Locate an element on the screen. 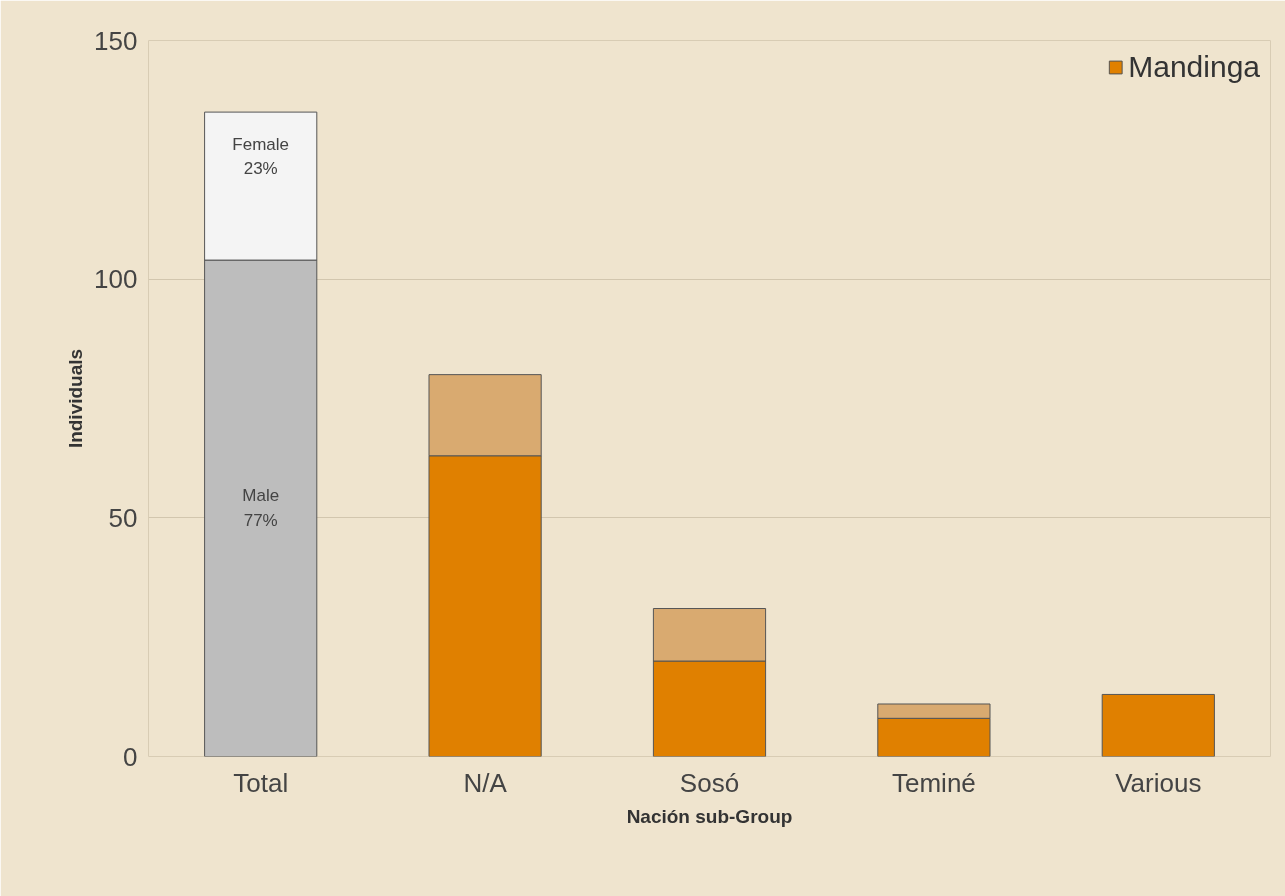  bar is located at coordinates (1158, 725).